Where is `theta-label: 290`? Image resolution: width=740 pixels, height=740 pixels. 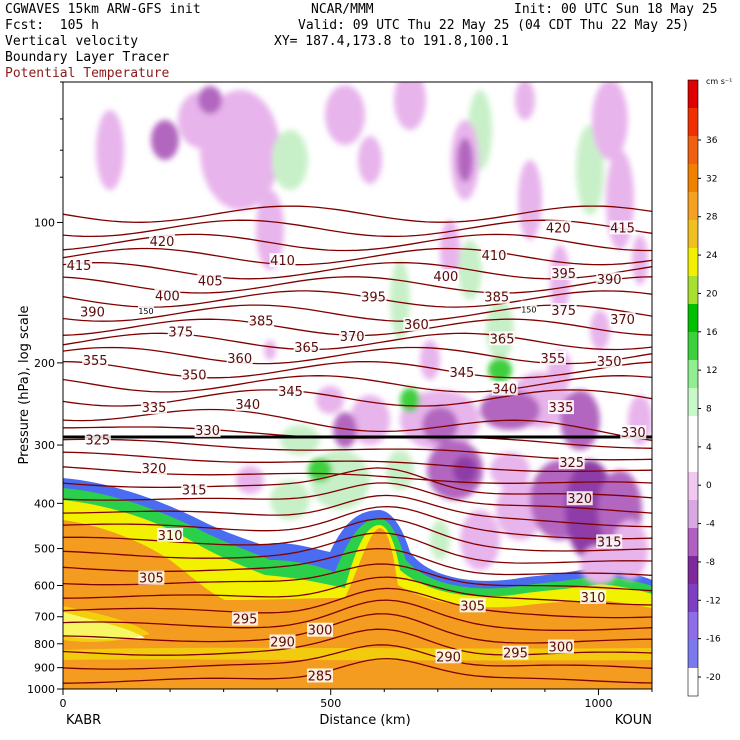 theta-label: 290 is located at coordinates (282, 643).